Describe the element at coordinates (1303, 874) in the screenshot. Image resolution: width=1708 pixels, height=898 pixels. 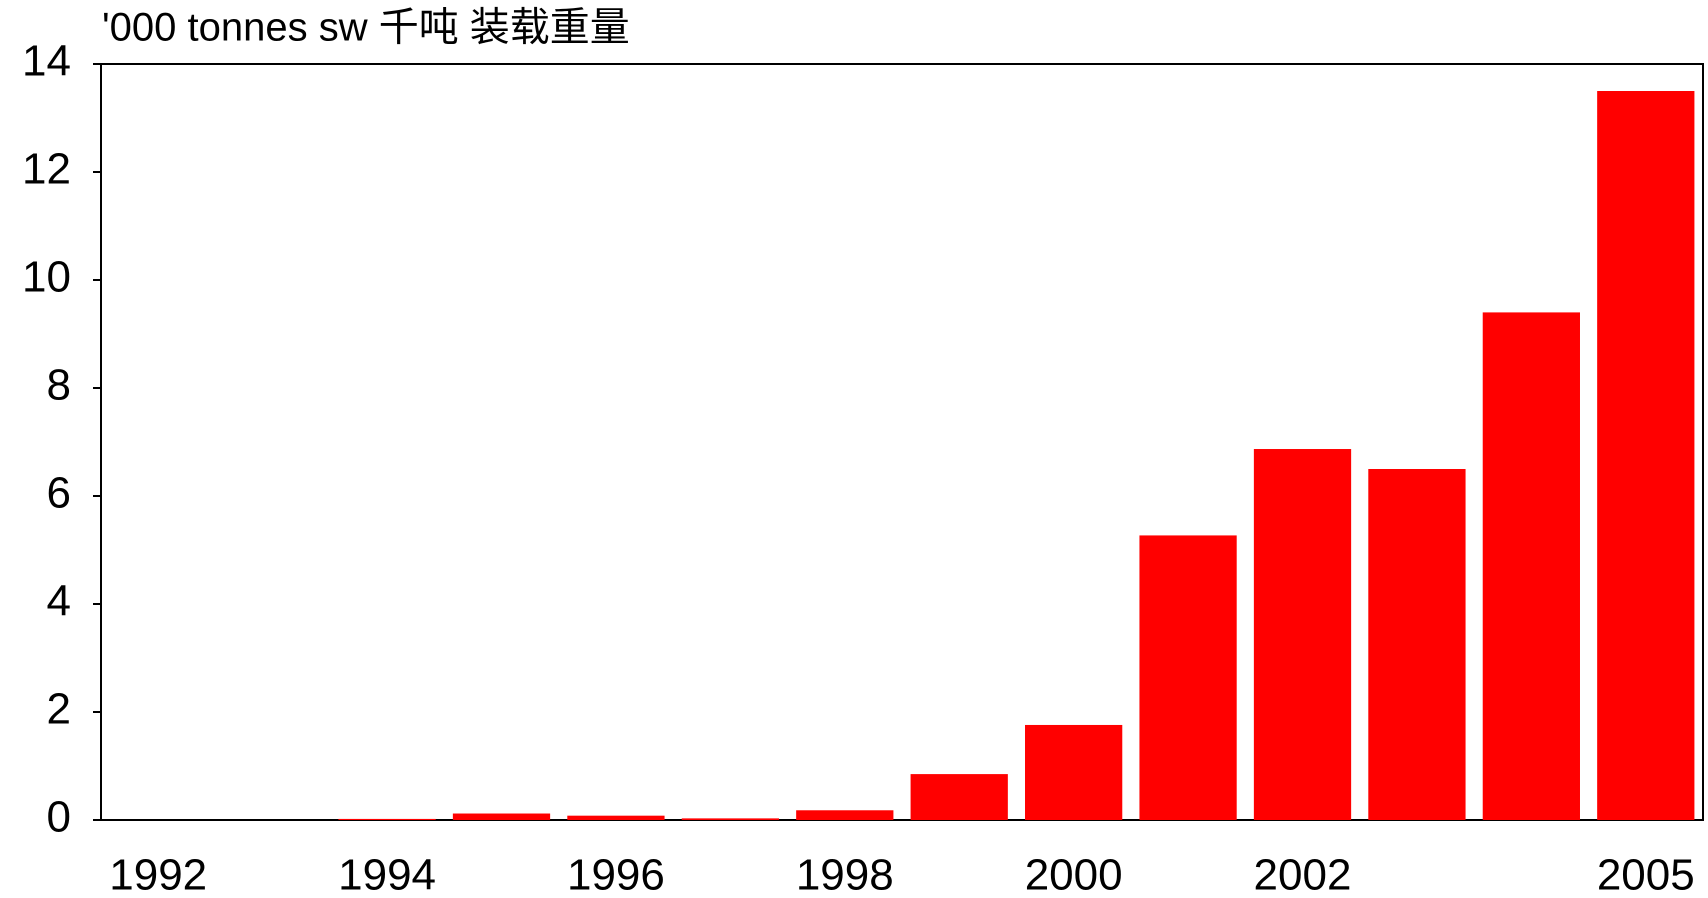
I see `x-tick-label: 2002` at that location.